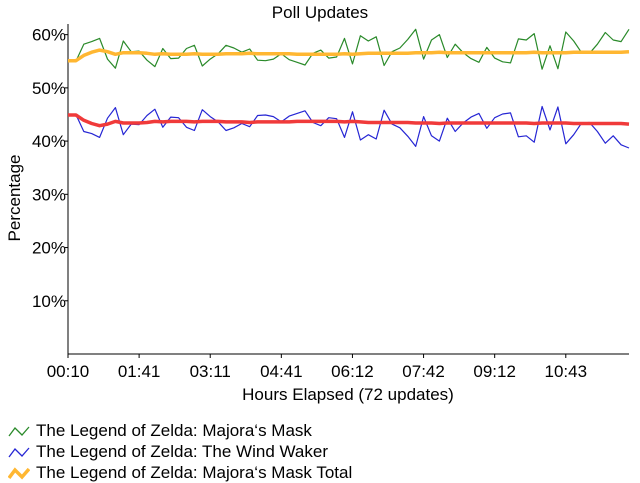 Image resolution: width=640 pixels, height=483 pixels. Describe the element at coordinates (49, 248) in the screenshot. I see `y-tick-label: 20%` at that location.